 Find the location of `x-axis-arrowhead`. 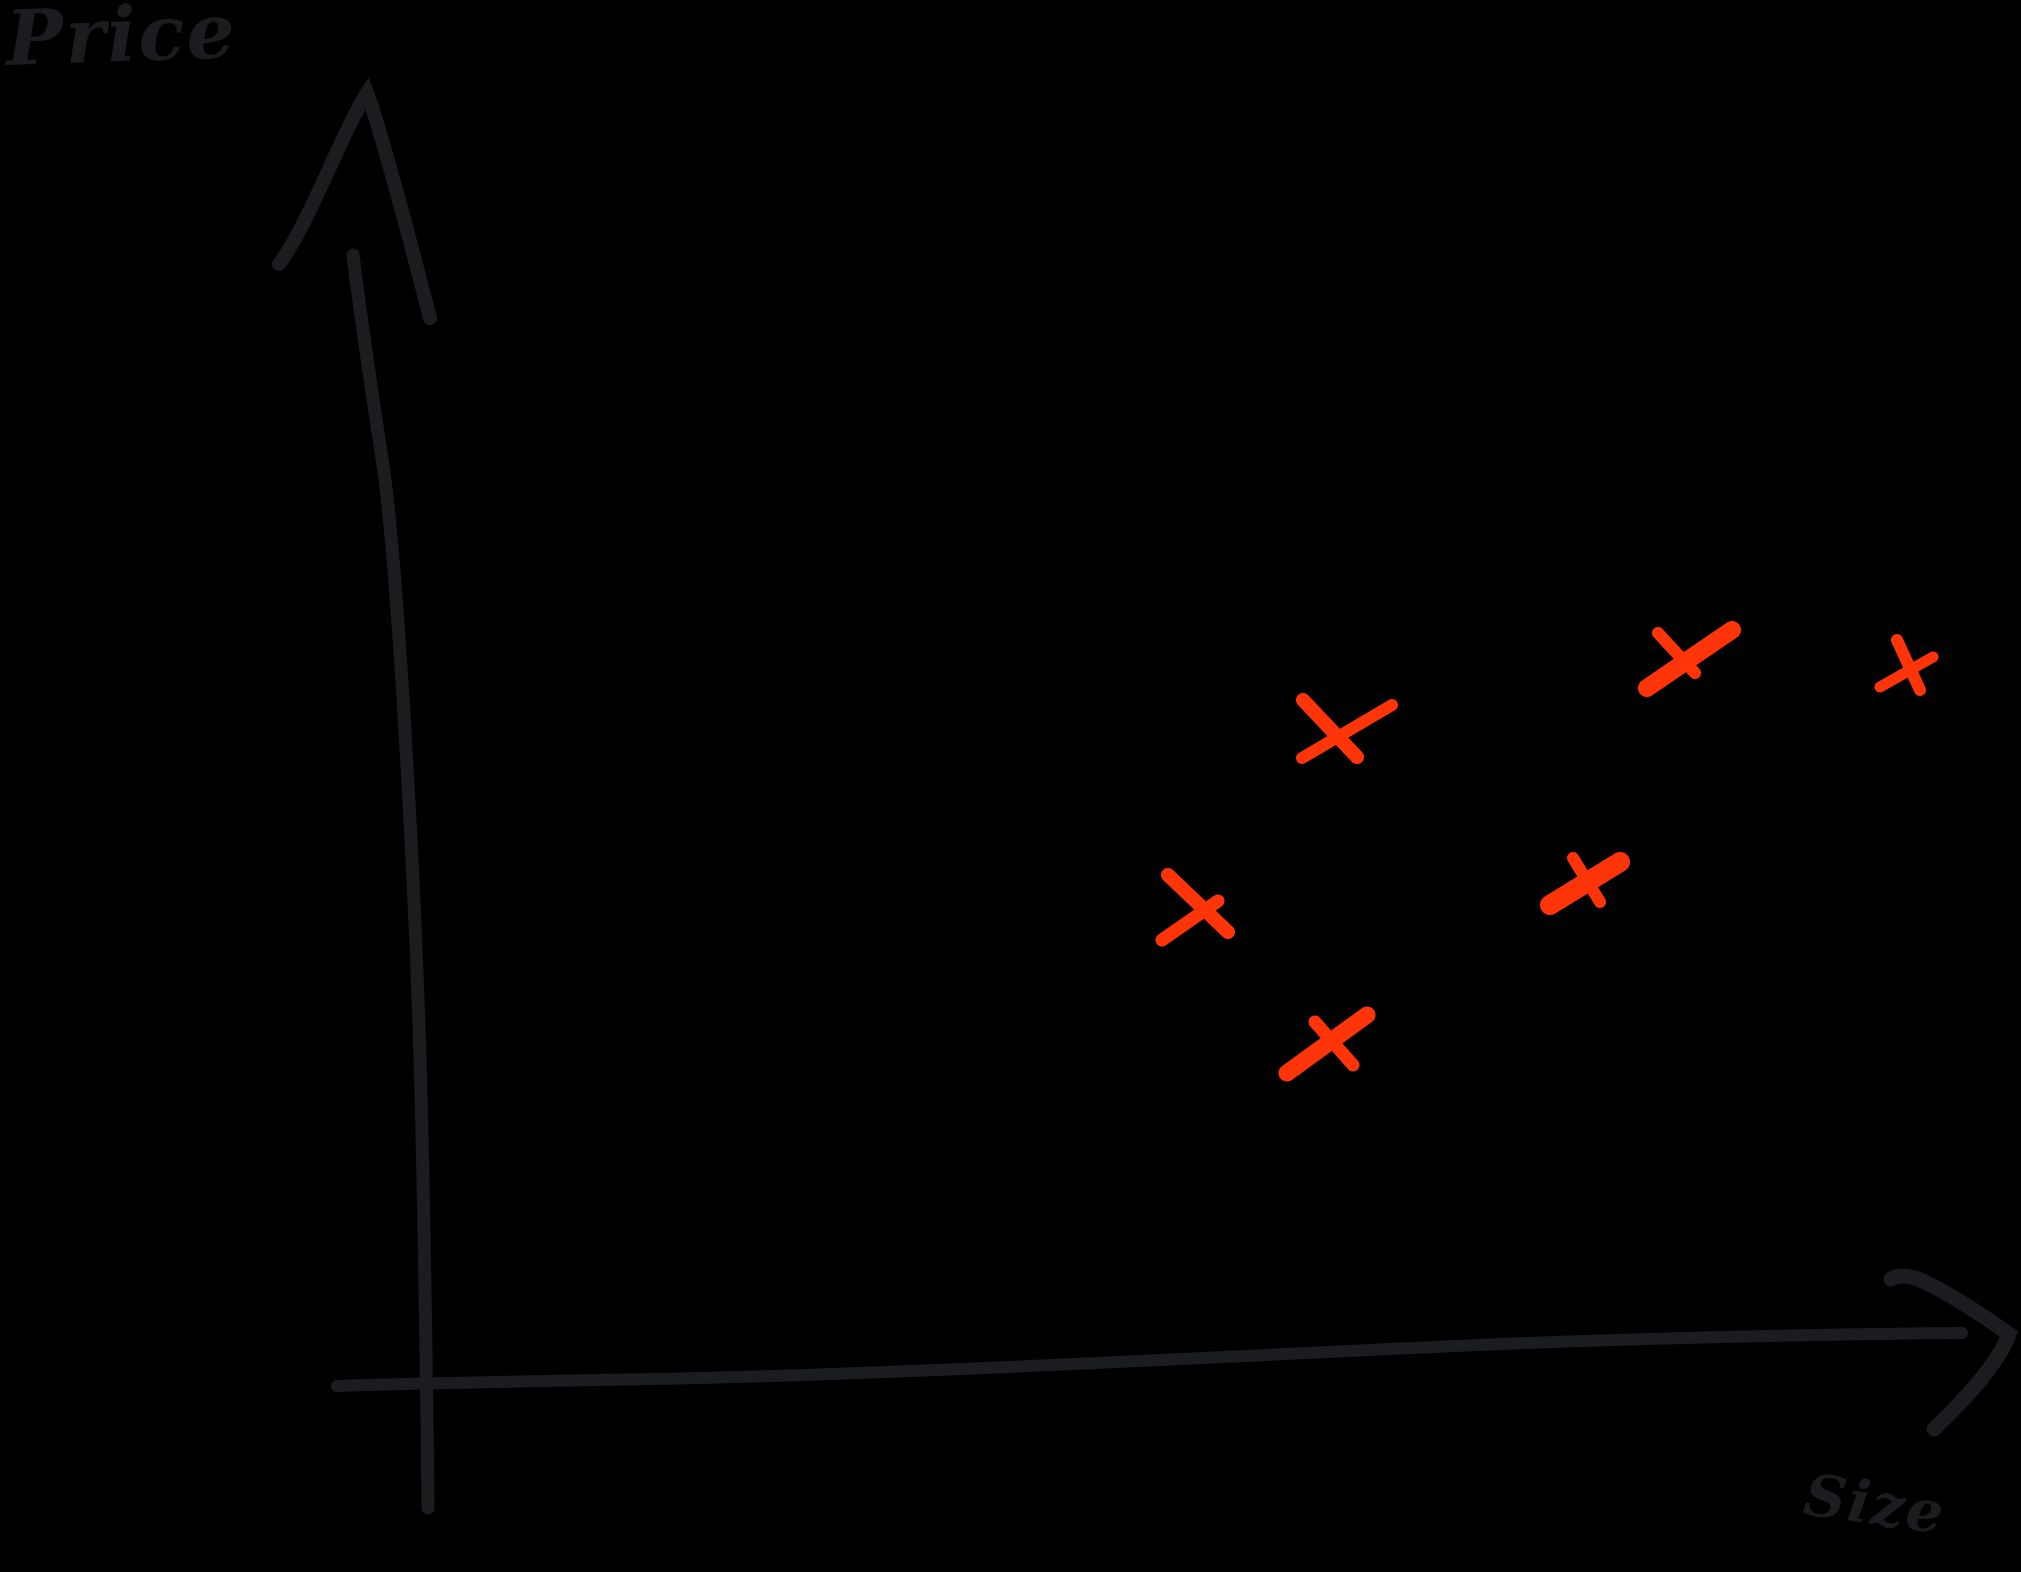

x-axis-arrowhead is located at coordinates (1950, 1352).